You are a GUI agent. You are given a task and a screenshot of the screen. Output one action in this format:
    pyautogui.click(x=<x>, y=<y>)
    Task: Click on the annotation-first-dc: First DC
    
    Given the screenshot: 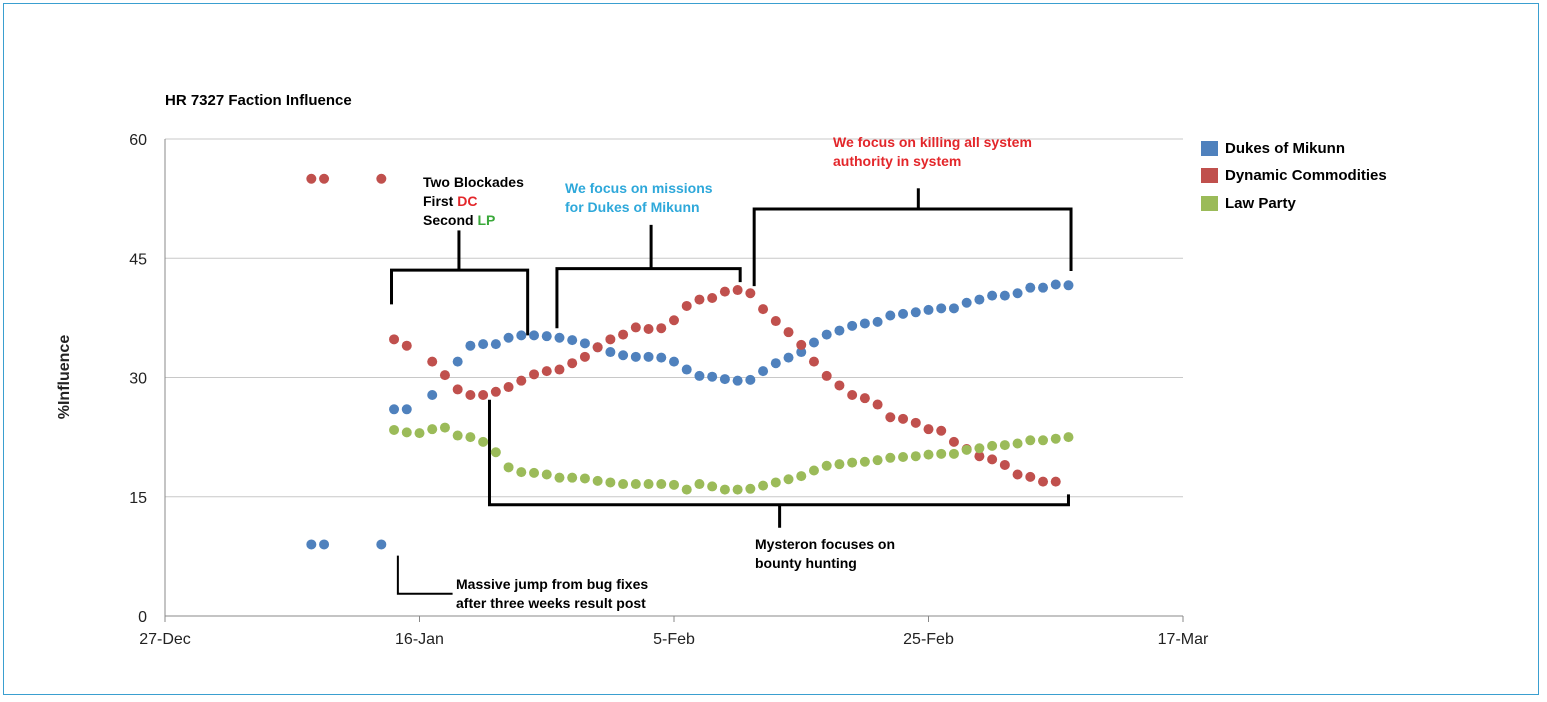 What is the action you would take?
    pyautogui.click(x=450, y=201)
    